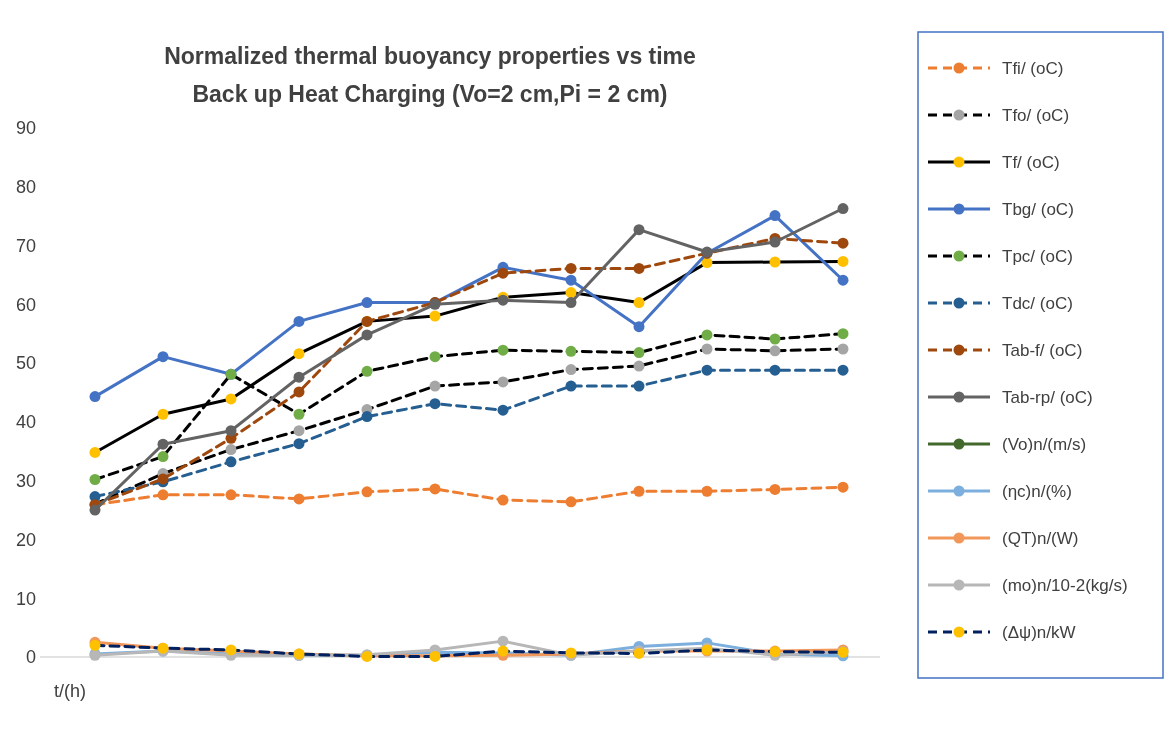 The width and height of the screenshot is (1169, 753). Describe the element at coordinates (1044, 444) in the screenshot. I see `legend-label: (Vo)n/(m/s)` at that location.